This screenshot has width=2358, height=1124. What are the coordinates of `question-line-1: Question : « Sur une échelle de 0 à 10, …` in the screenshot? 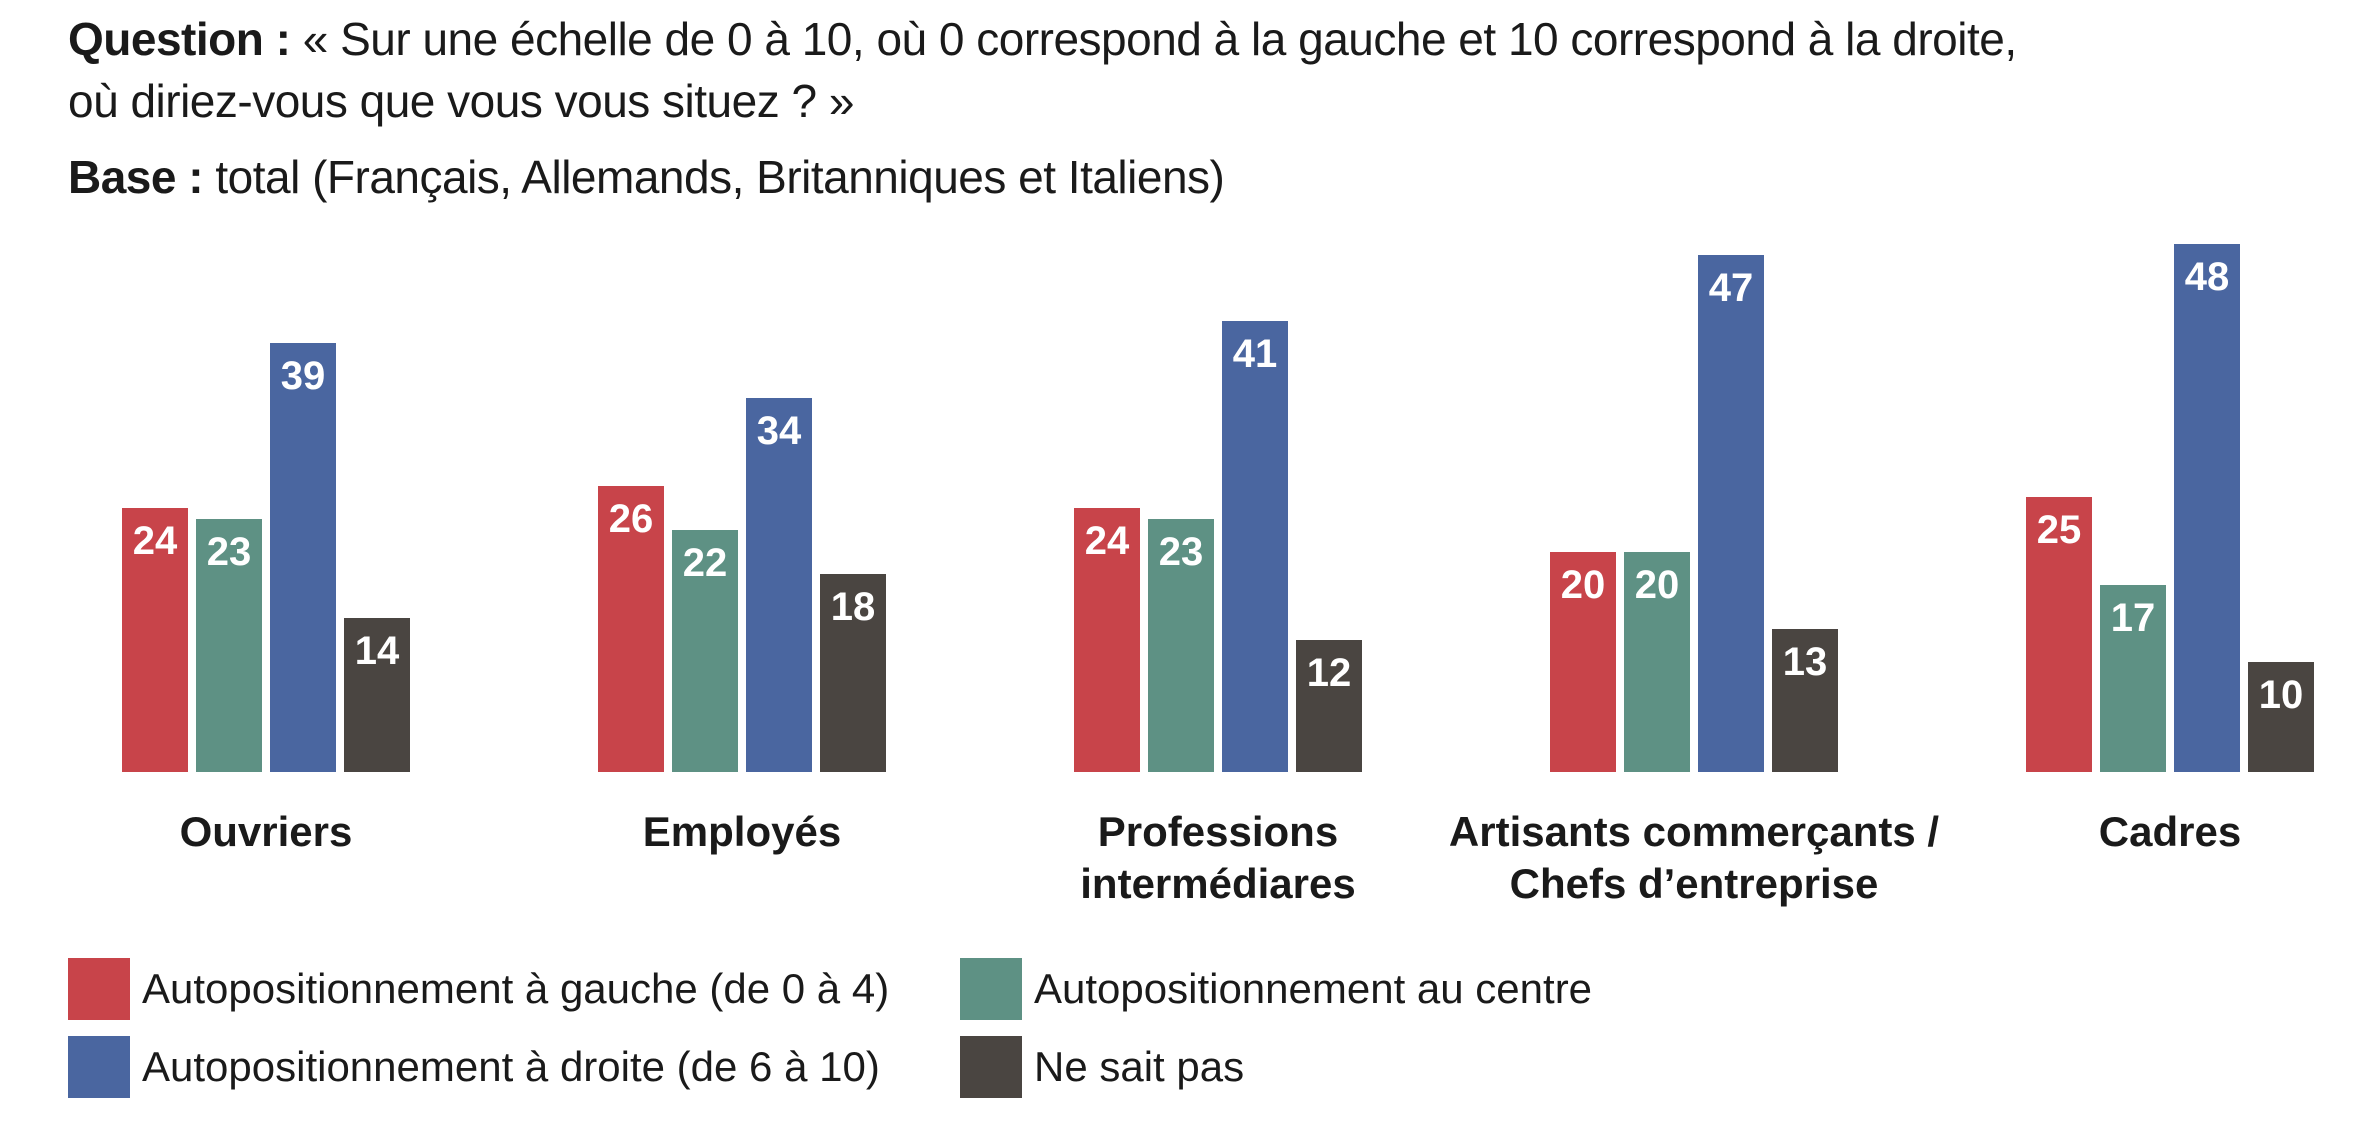 It's located at (1168, 39).